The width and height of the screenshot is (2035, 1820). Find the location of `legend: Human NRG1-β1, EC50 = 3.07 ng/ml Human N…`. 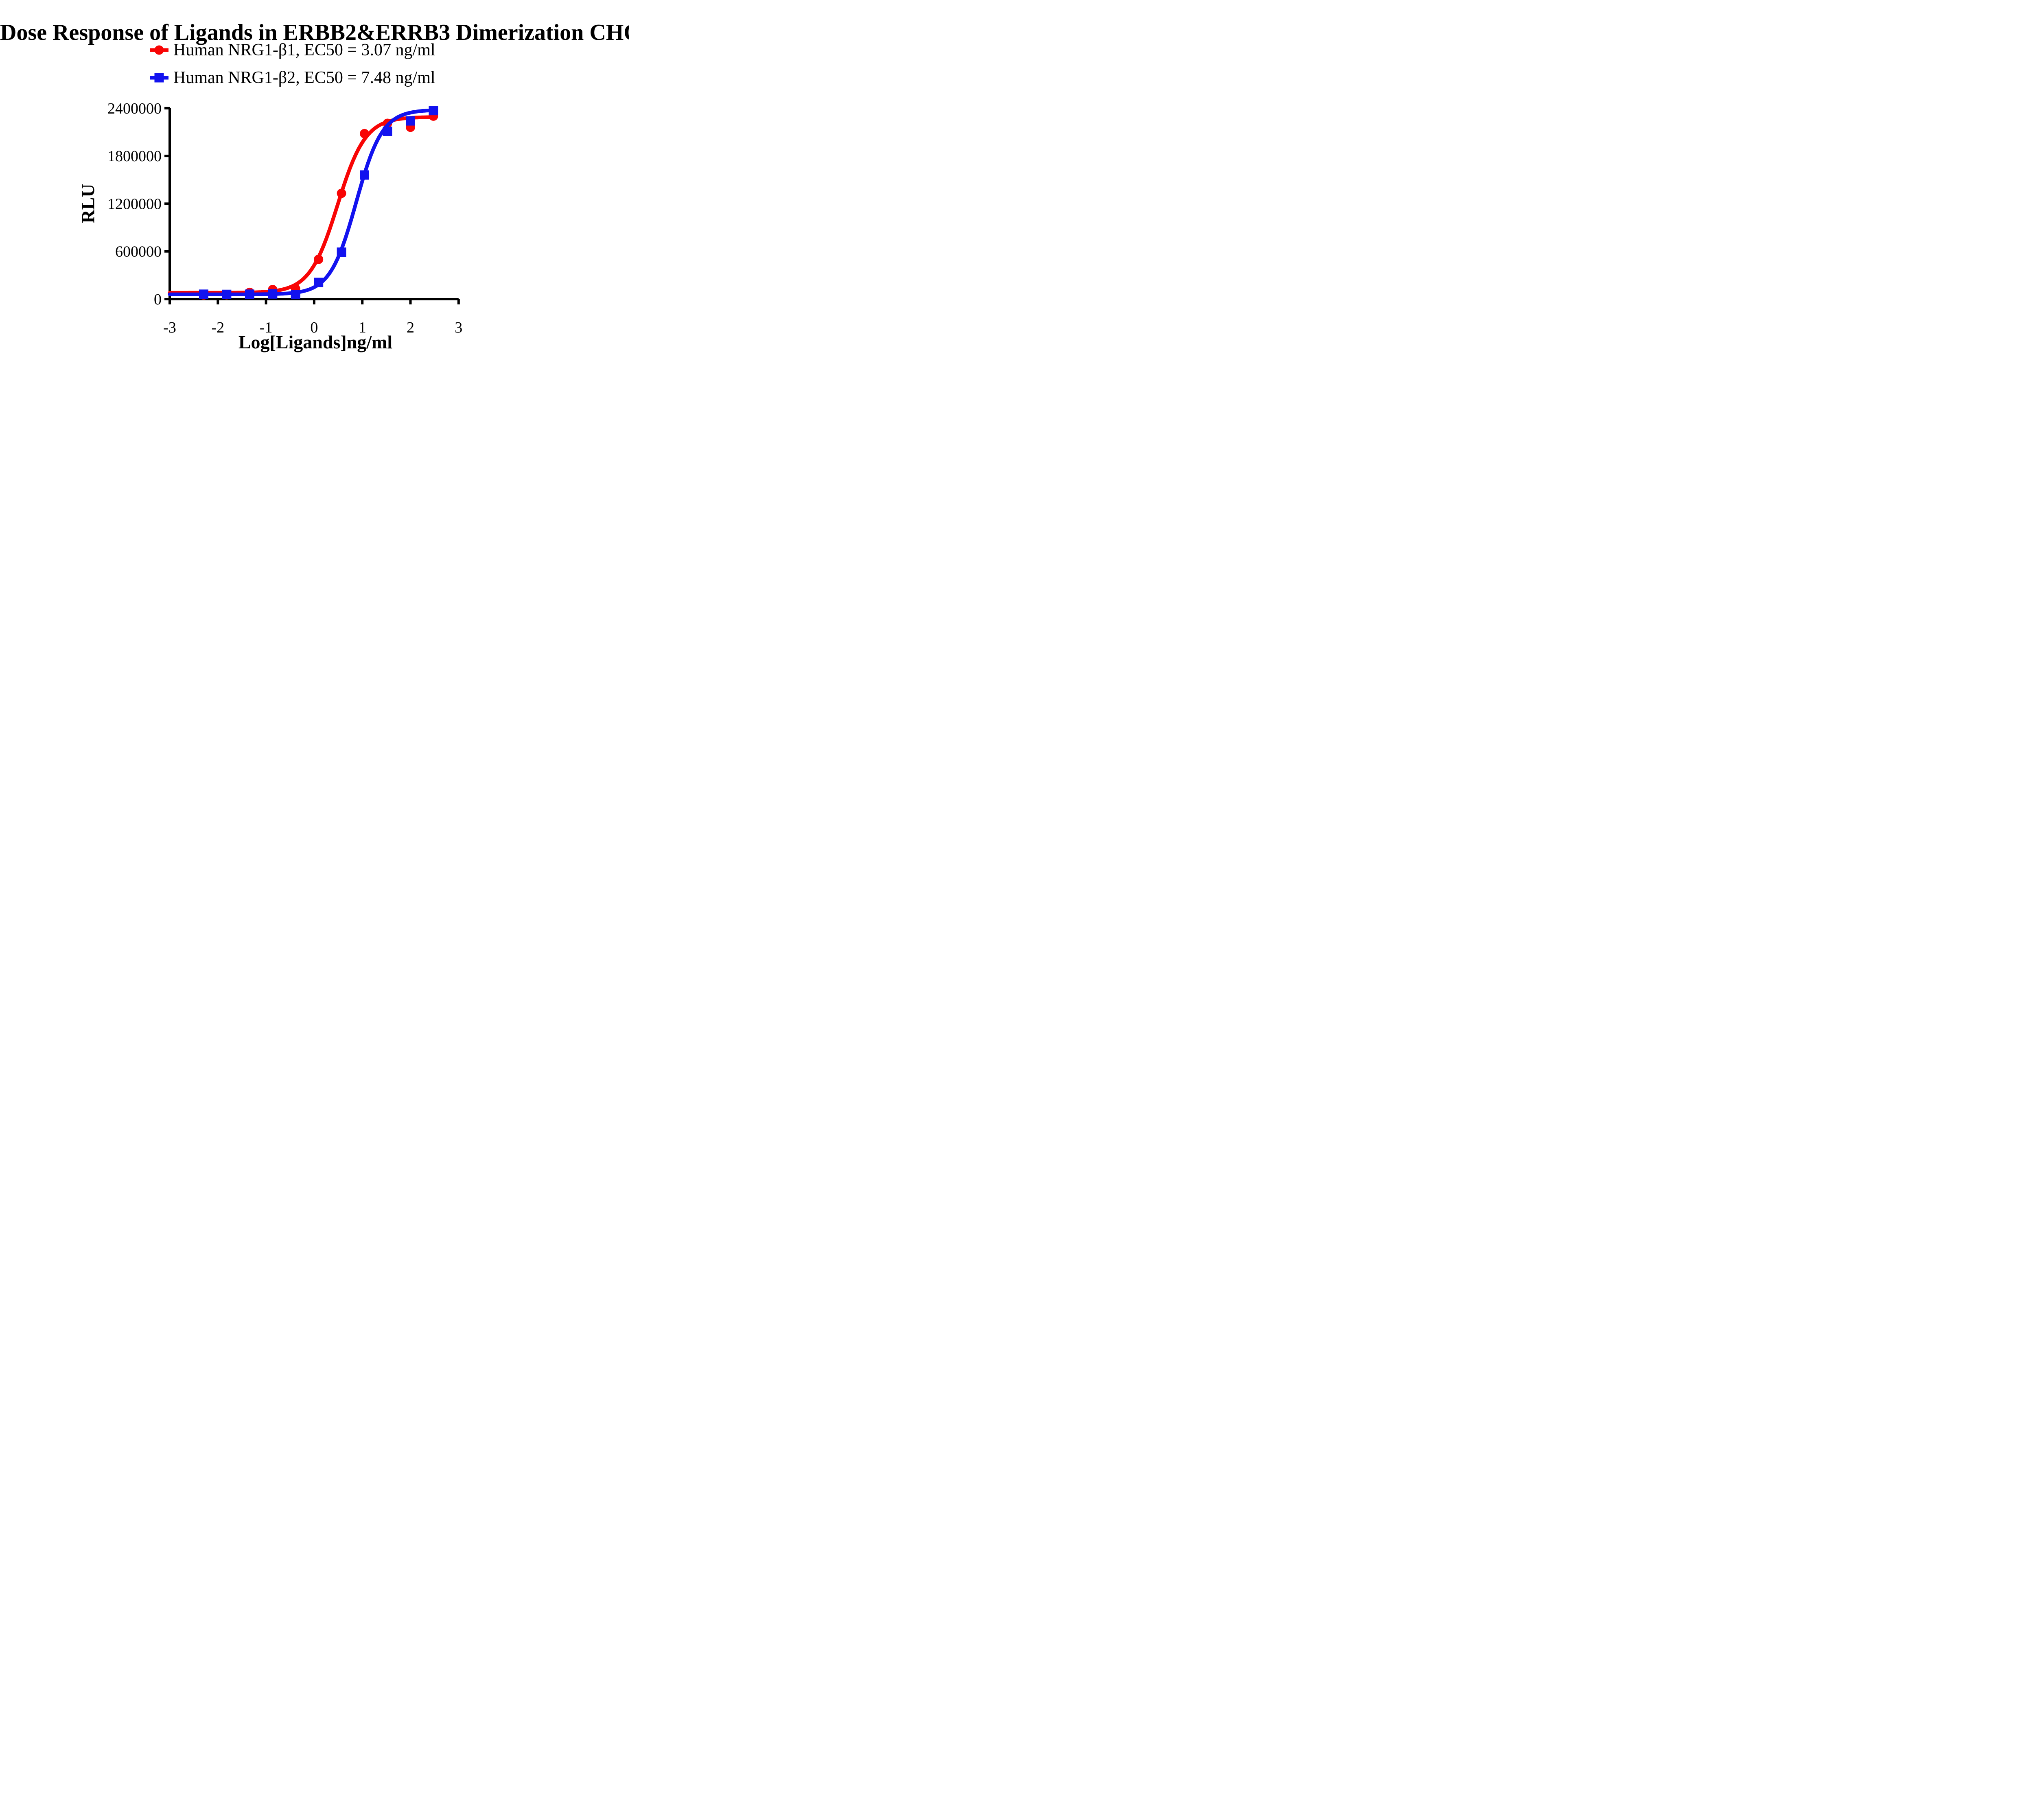

legend: Human NRG1-β1, EC50 = 3.07 ng/ml Human N… is located at coordinates (292, 64).